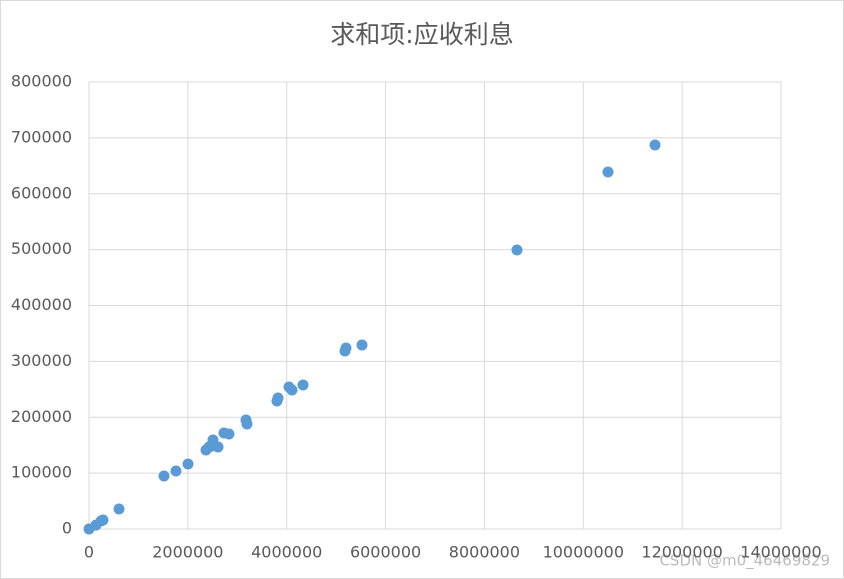 The width and height of the screenshot is (844, 579). What do you see at coordinates (41, 360) in the screenshot?
I see `y-tick-label: 300000` at bounding box center [41, 360].